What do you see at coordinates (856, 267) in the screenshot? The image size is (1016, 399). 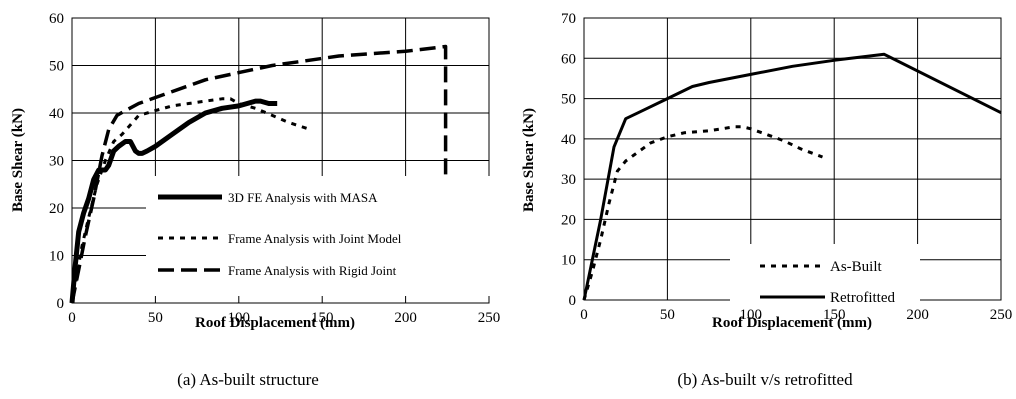 I see `legend-label-as-built: As-Built` at bounding box center [856, 267].